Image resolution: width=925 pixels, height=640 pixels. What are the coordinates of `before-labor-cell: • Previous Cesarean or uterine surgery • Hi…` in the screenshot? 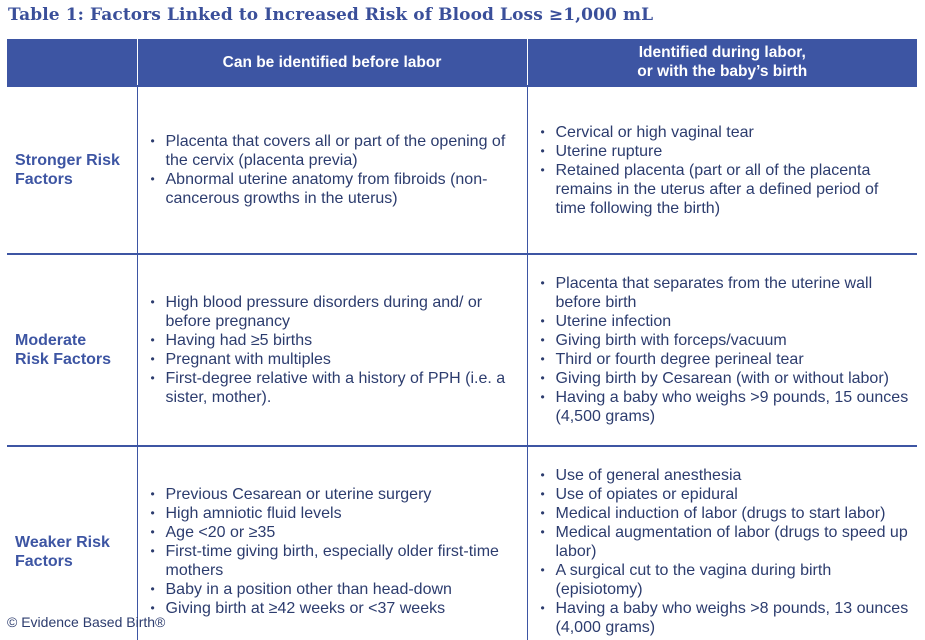 It's located at (331, 542).